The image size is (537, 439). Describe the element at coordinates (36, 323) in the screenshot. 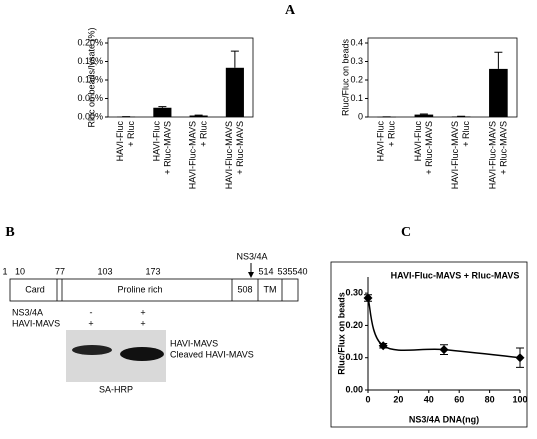

I see `lane-row-label: HAVI-MAVS` at that location.